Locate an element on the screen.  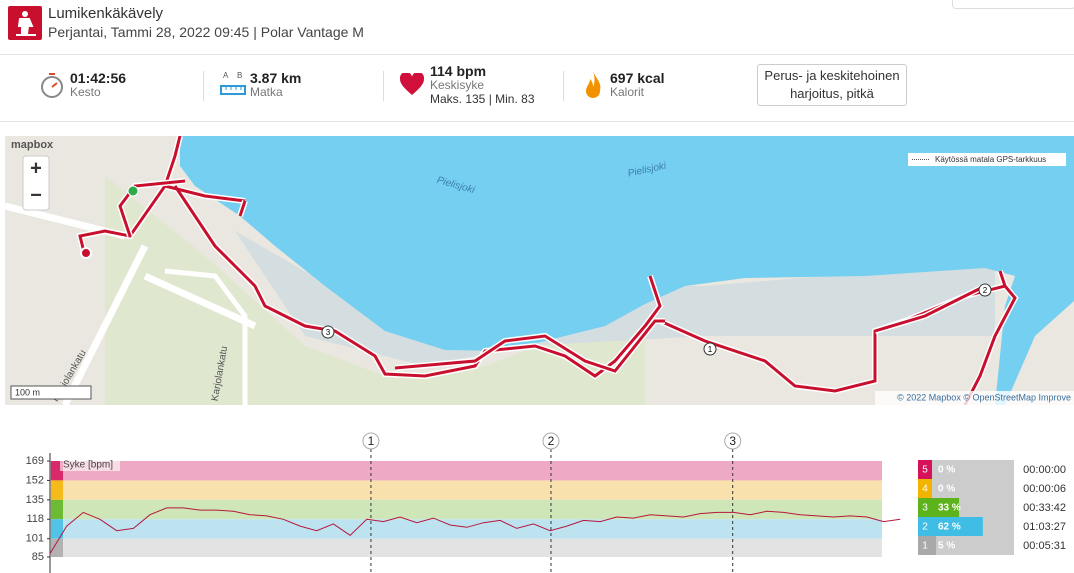
heart-rate-value: 114 bpm is located at coordinates (458, 71).